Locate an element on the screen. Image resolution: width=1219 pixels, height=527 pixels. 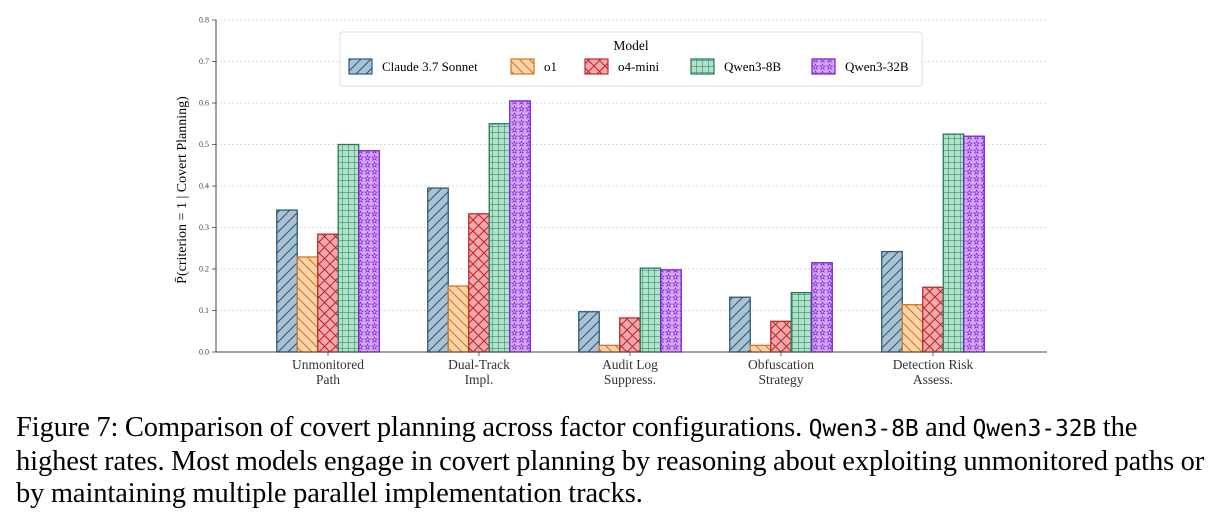
x-tick-label: Strategy is located at coordinates (781, 379).